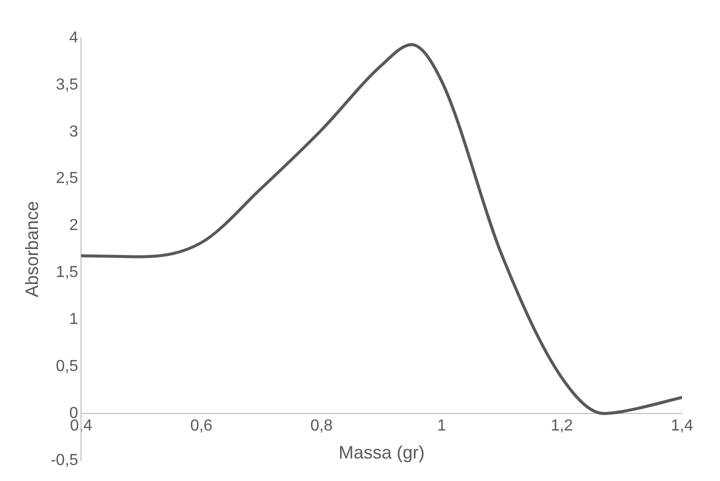 The width and height of the screenshot is (720, 481). What do you see at coordinates (64, 460) in the screenshot?
I see `y-tick-label: -0,5` at bounding box center [64, 460].